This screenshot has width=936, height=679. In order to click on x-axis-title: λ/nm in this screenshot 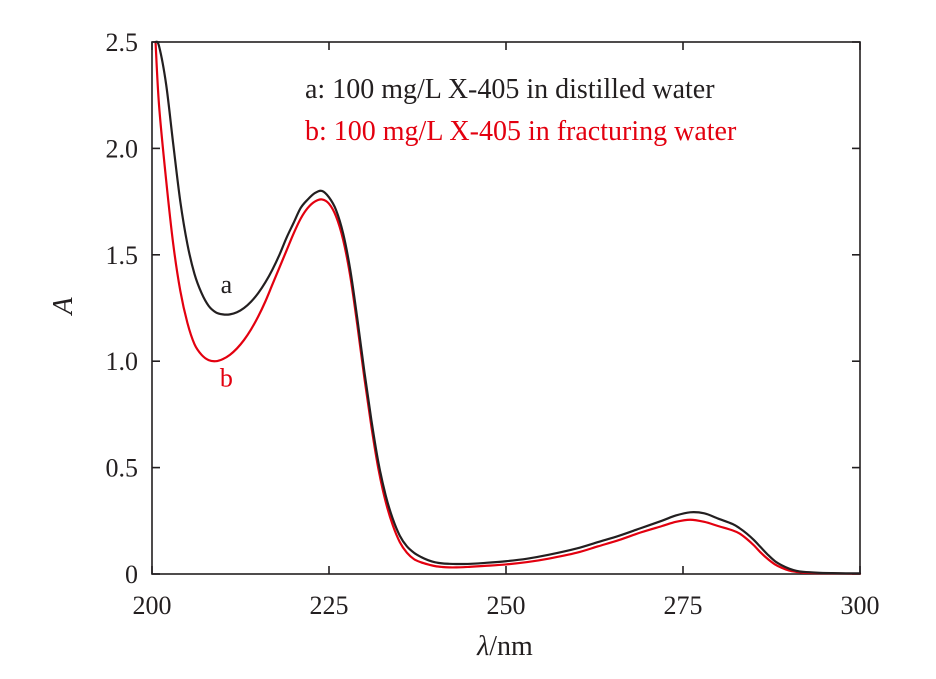, I will do `click(504, 646)`.